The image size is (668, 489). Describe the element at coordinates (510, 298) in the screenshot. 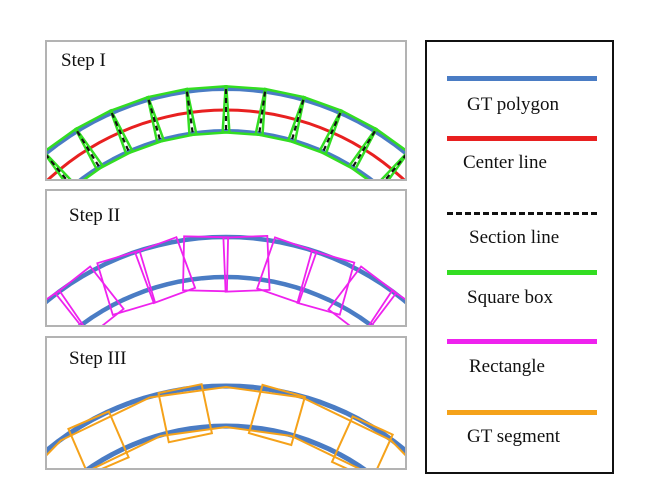

I see `legend-label-square-box: Square box` at that location.